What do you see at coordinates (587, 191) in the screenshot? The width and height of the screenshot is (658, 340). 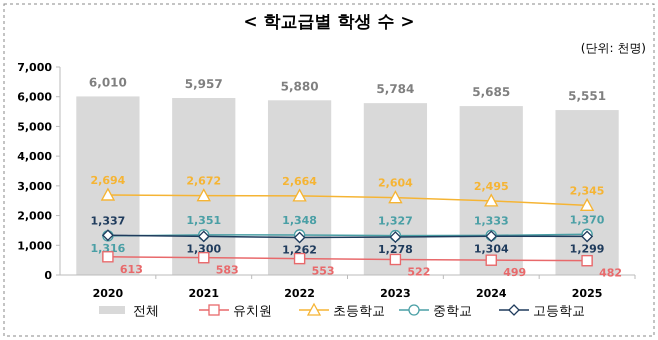 I see `data-label: 2,345` at bounding box center [587, 191].